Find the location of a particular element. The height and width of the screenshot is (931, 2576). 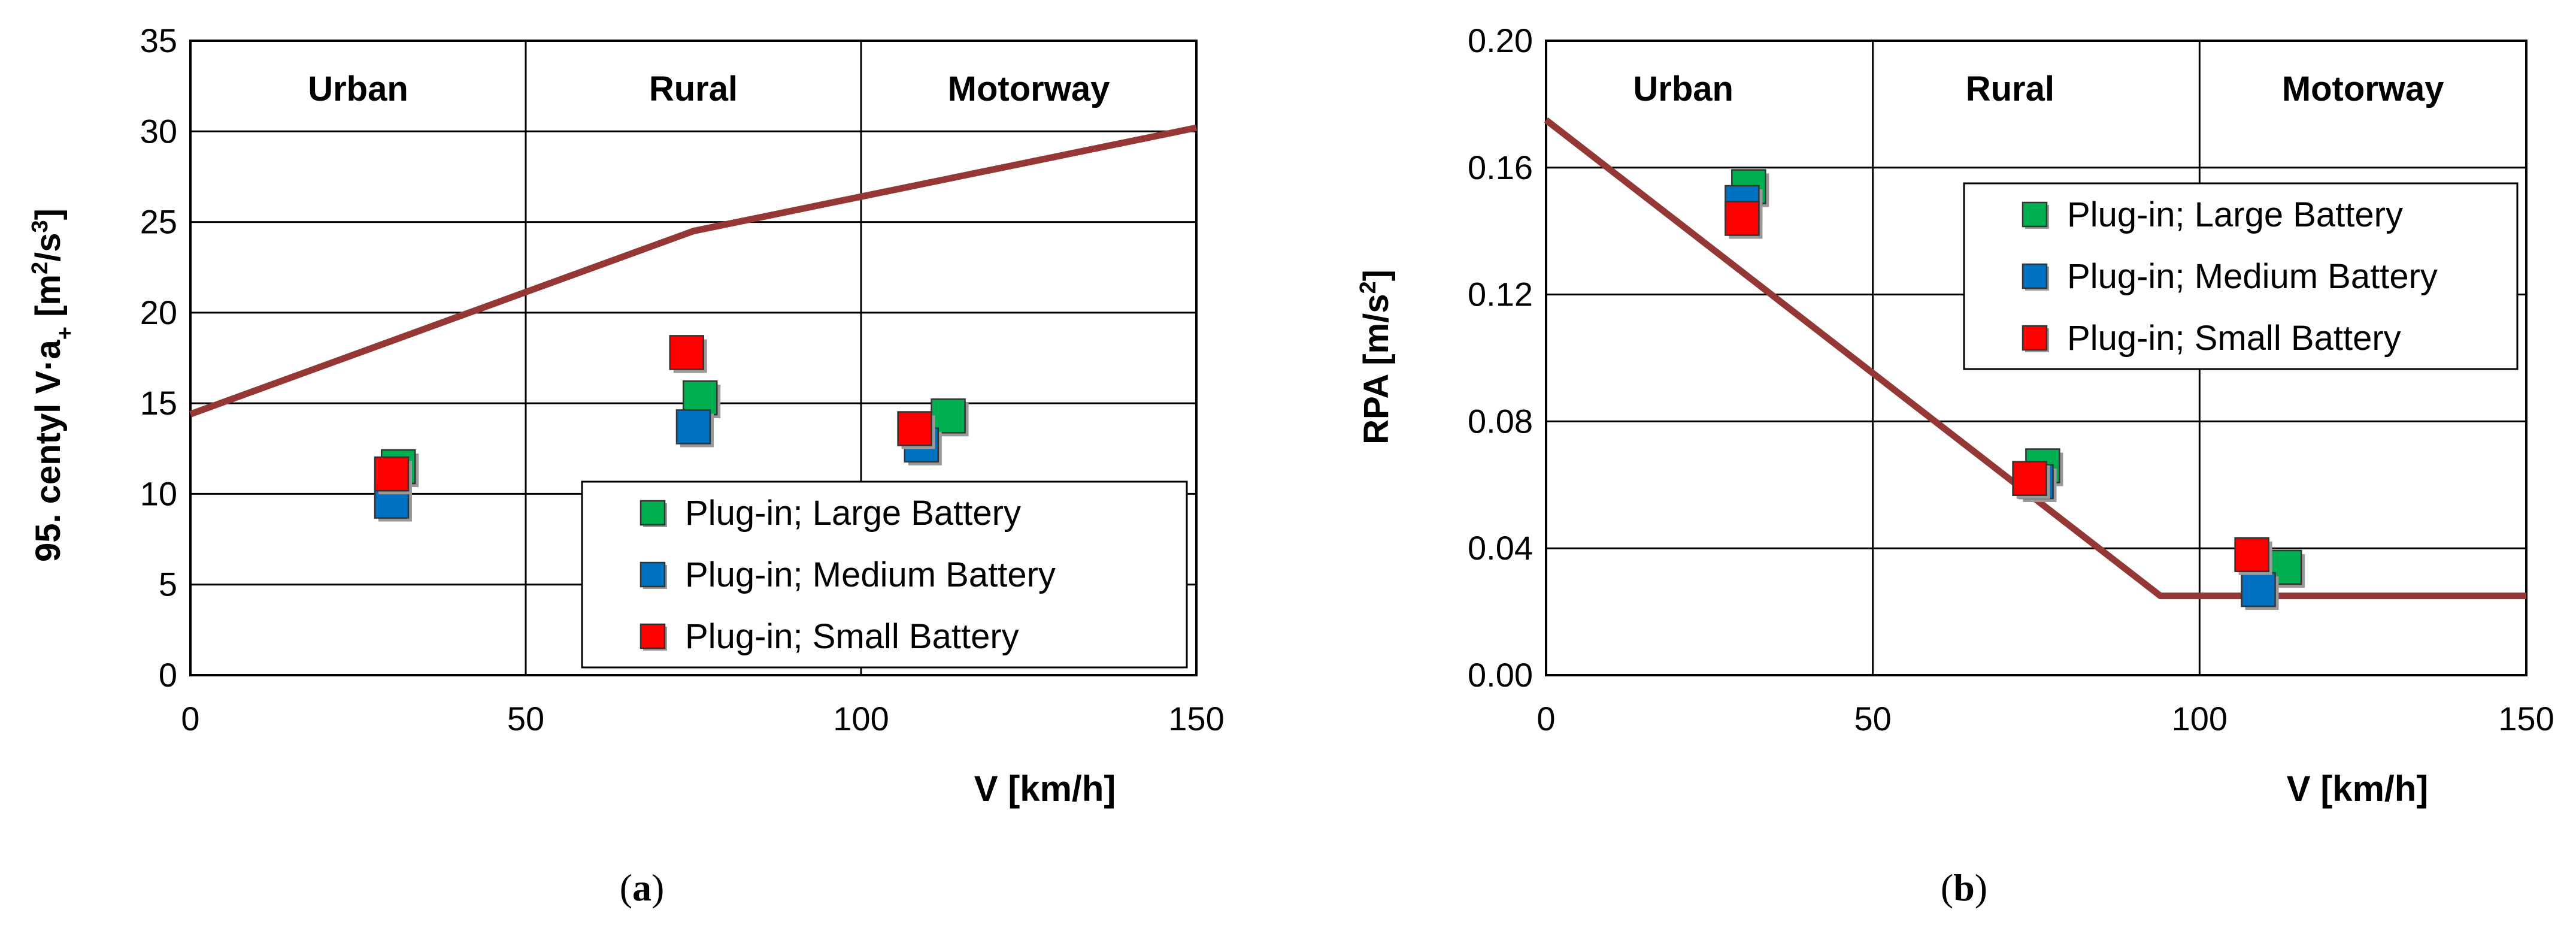

y-tick-label: 20 is located at coordinates (158, 312).